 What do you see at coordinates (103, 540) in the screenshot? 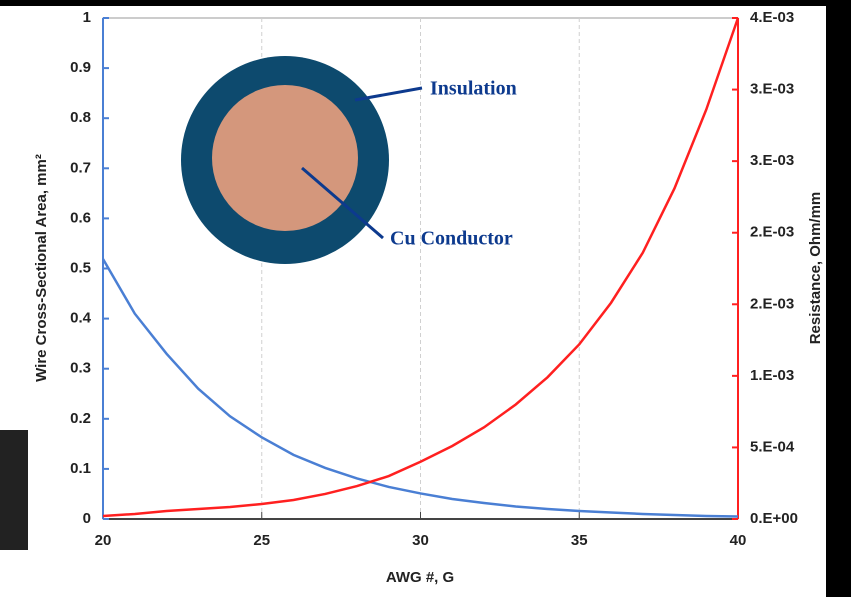
I see `x-tick-label: 20` at bounding box center [103, 540].